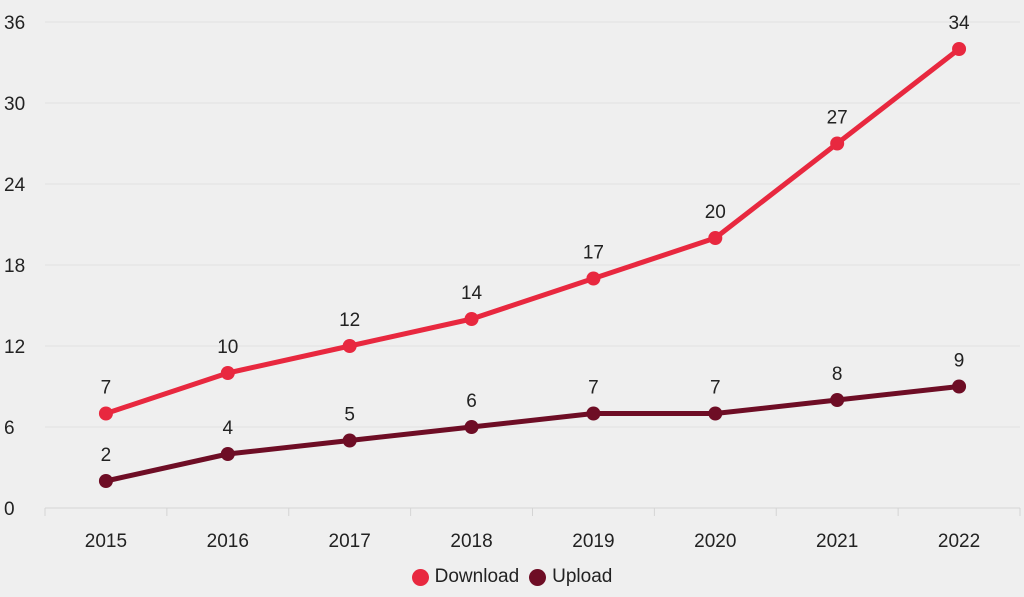 This screenshot has width=1024, height=597. I want to click on data-point-upload-2021, so click(837, 400).